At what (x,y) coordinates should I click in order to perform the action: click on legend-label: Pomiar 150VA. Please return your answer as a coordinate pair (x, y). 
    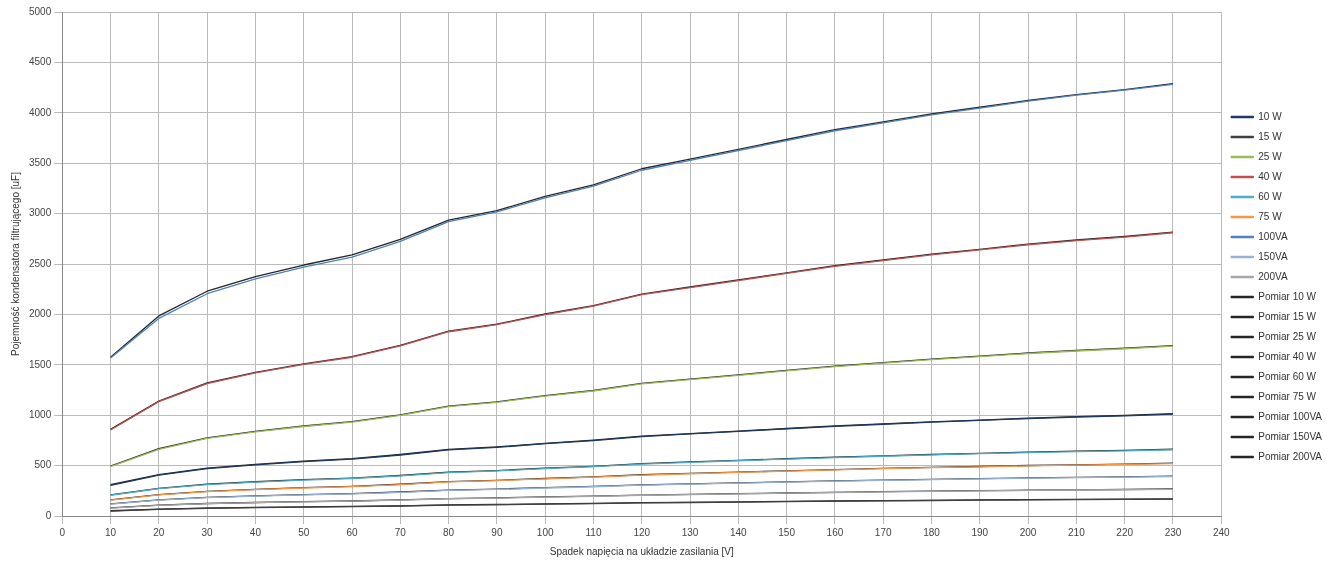
    Looking at the image, I should click on (1290, 436).